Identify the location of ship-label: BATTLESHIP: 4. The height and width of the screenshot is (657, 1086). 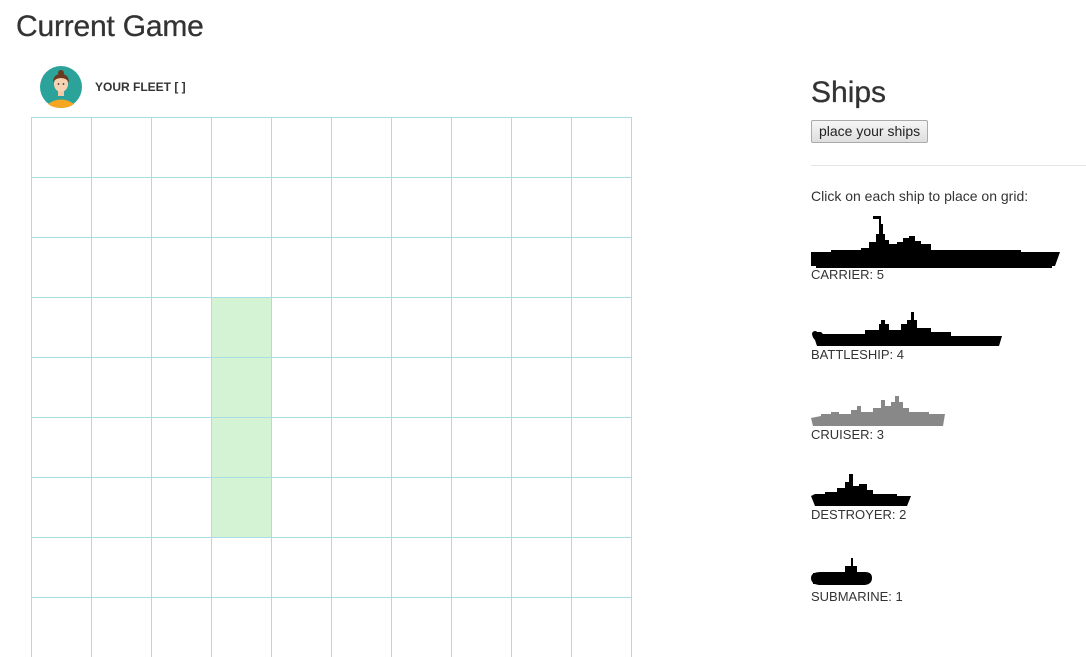
(857, 354).